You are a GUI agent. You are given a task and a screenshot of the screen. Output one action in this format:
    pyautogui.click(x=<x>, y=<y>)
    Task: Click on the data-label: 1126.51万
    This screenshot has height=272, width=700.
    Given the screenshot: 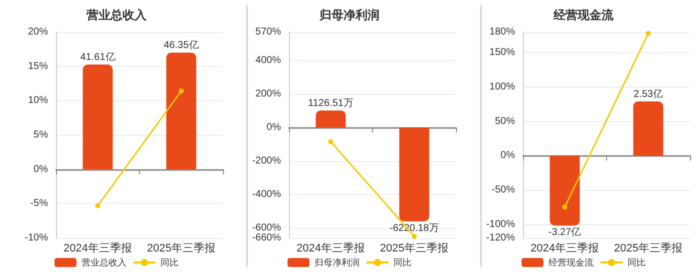 What is the action you would take?
    pyautogui.click(x=331, y=103)
    